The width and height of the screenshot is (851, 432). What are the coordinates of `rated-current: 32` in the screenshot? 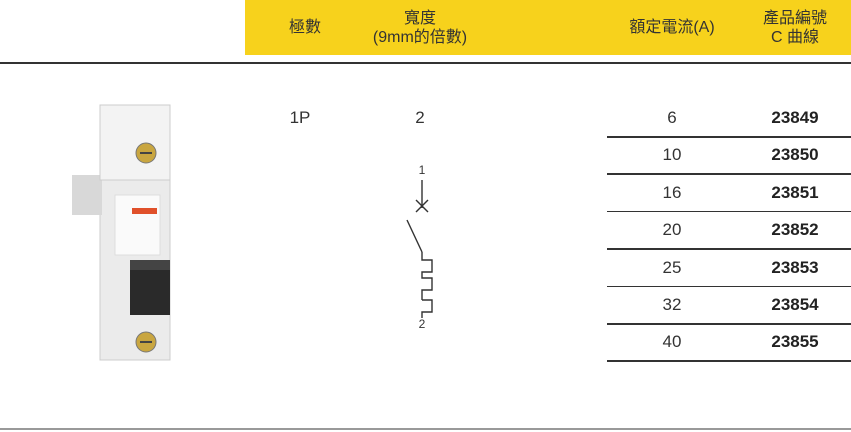 It's located at (672, 304).